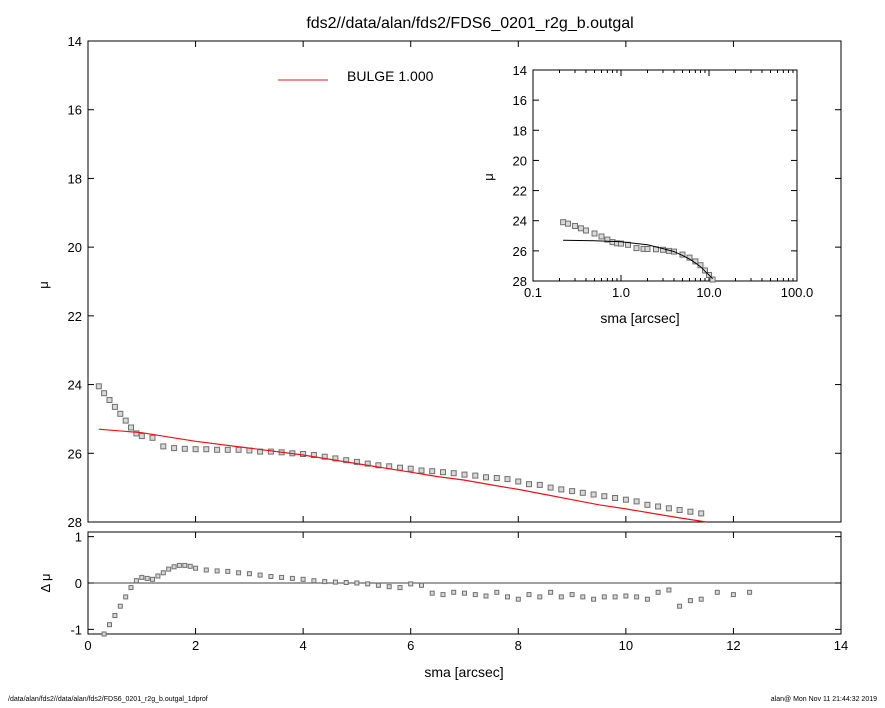  I want to click on x-tick-label: 4, so click(303, 645).